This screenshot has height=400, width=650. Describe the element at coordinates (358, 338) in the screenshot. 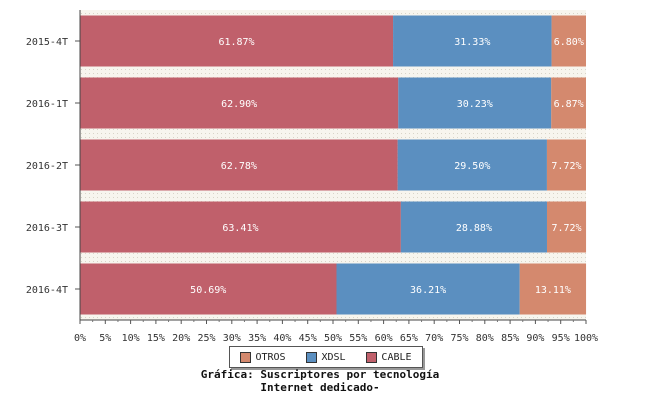

I see `x-tick-label: 55%` at that location.